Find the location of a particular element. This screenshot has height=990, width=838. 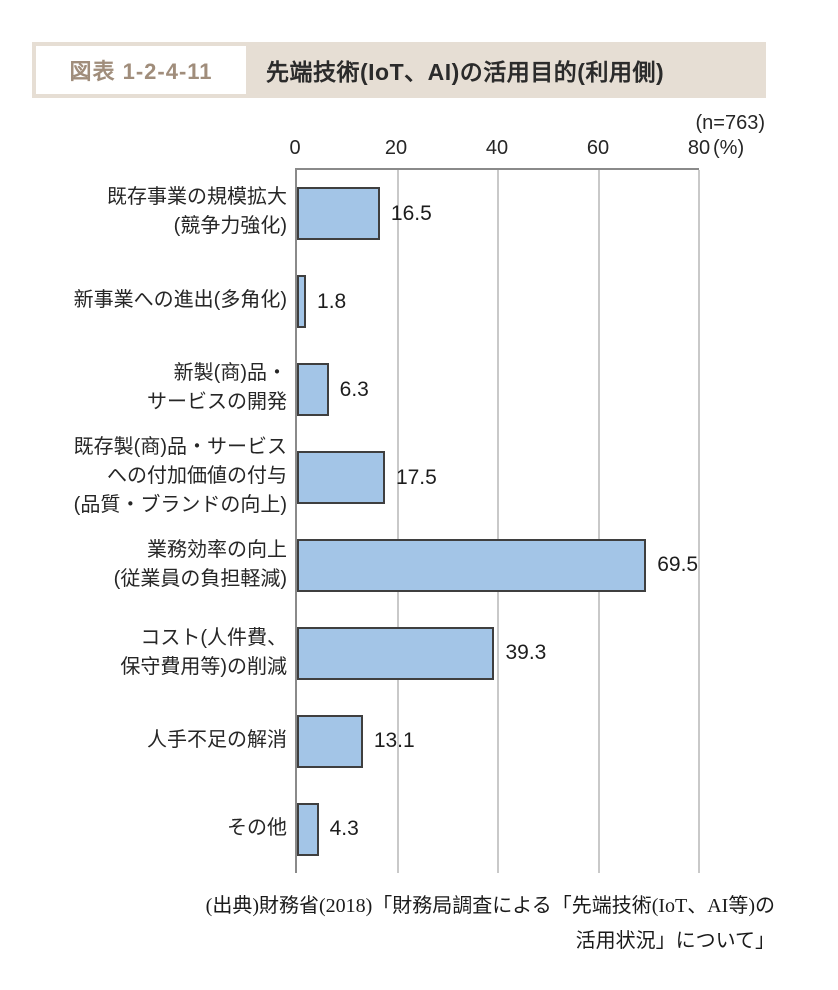

category-label: 既存事業の規模拡大 (競争力強化) is located at coordinates (197, 212).